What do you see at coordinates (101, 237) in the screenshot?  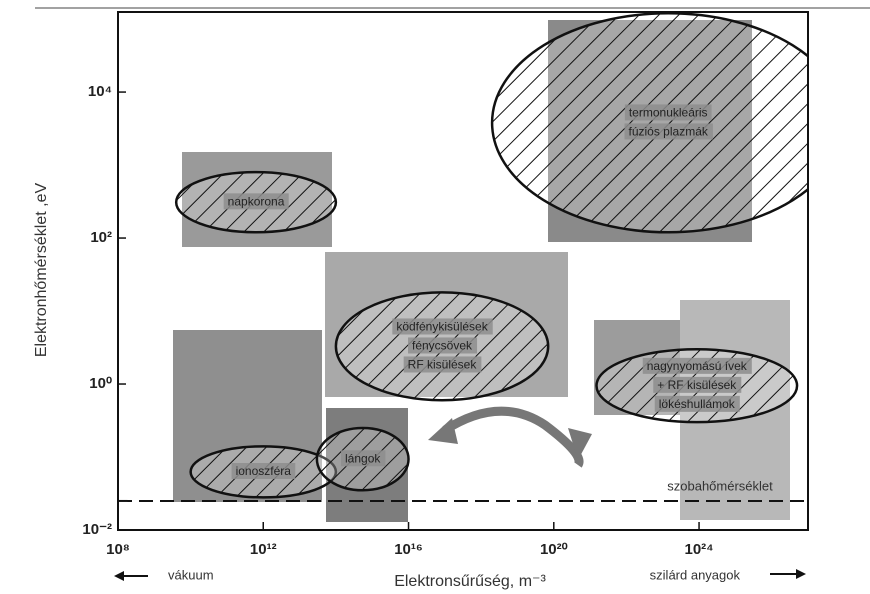 I see `y-tick-label: 10²` at bounding box center [101, 237].